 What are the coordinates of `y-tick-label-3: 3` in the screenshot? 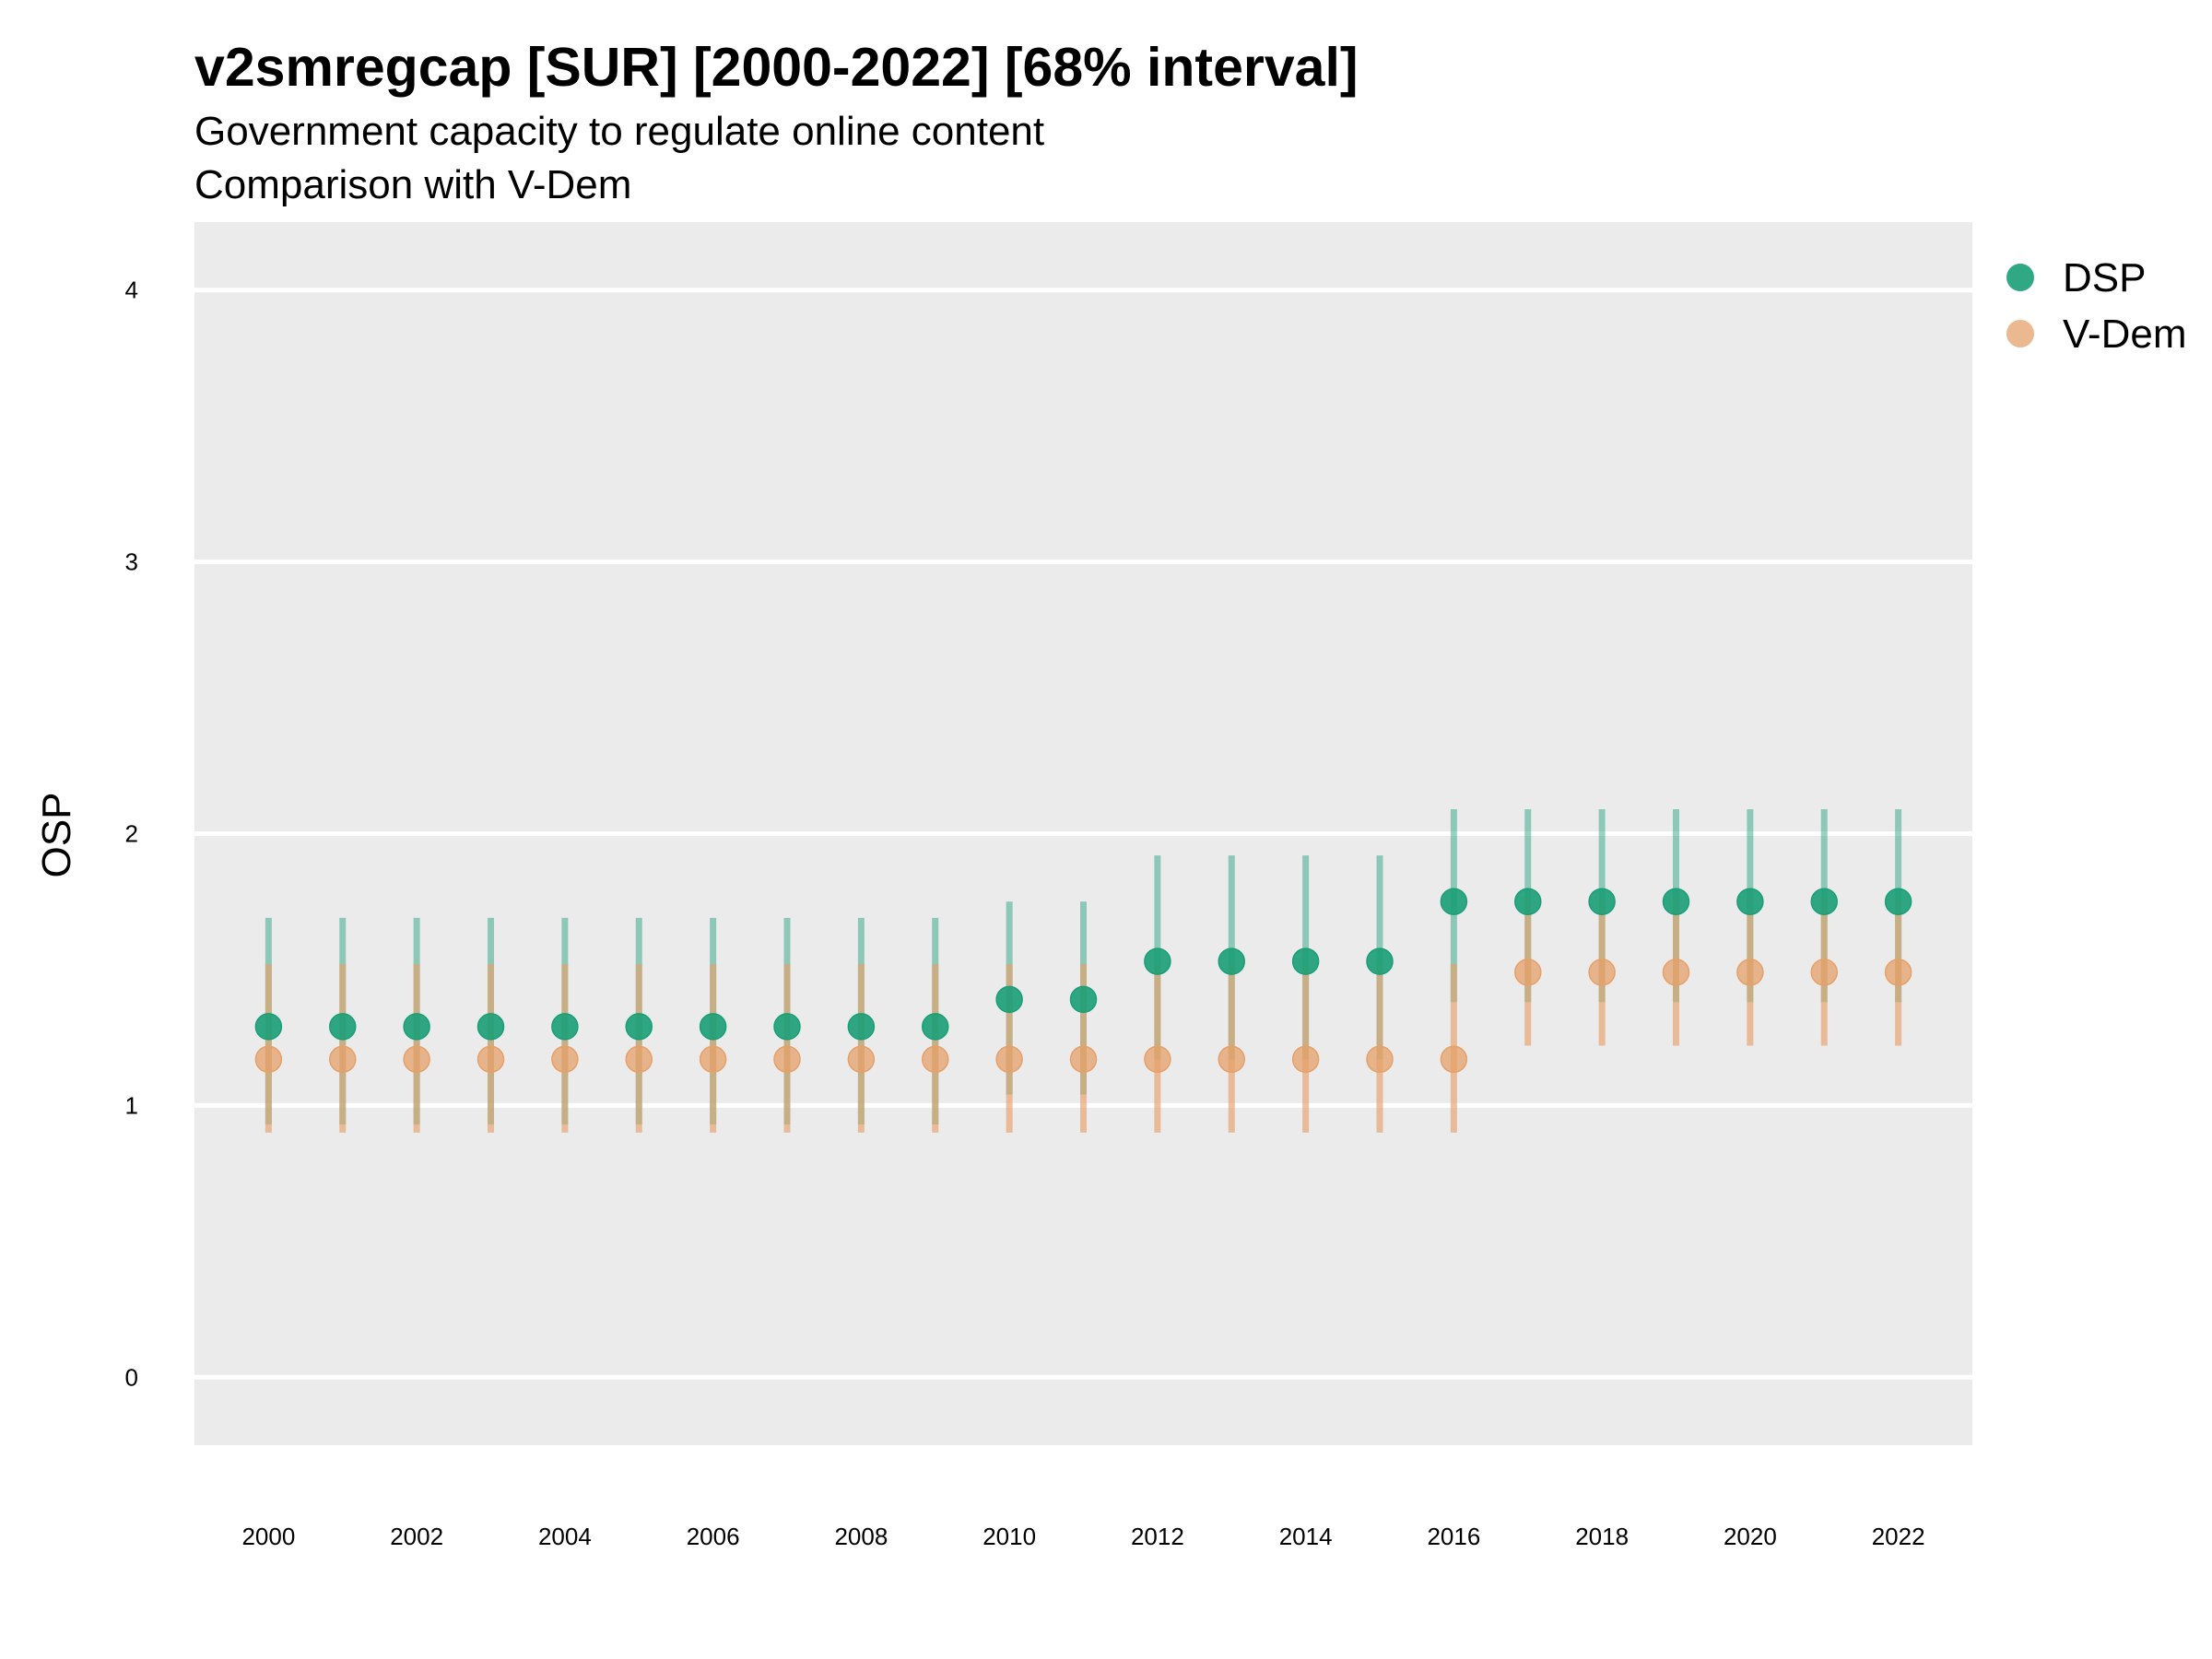 It's located at (131, 562).